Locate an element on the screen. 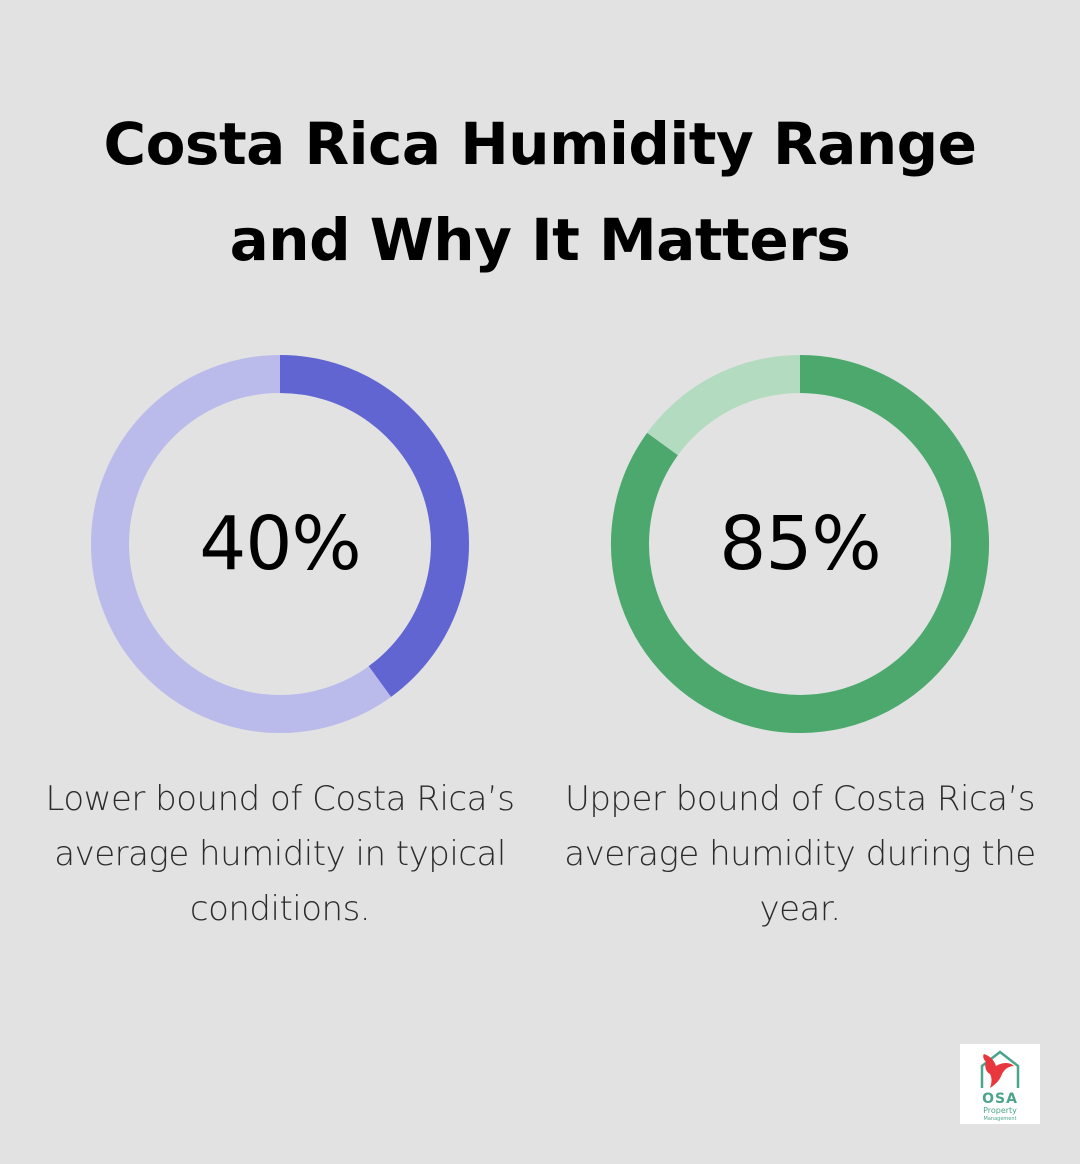  logo-bird-shape is located at coordinates (998, 1071).